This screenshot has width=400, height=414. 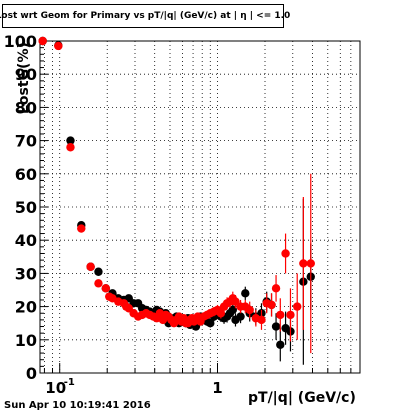 I want to click on x-tick-label-exponent: -1, so click(x=69, y=382).